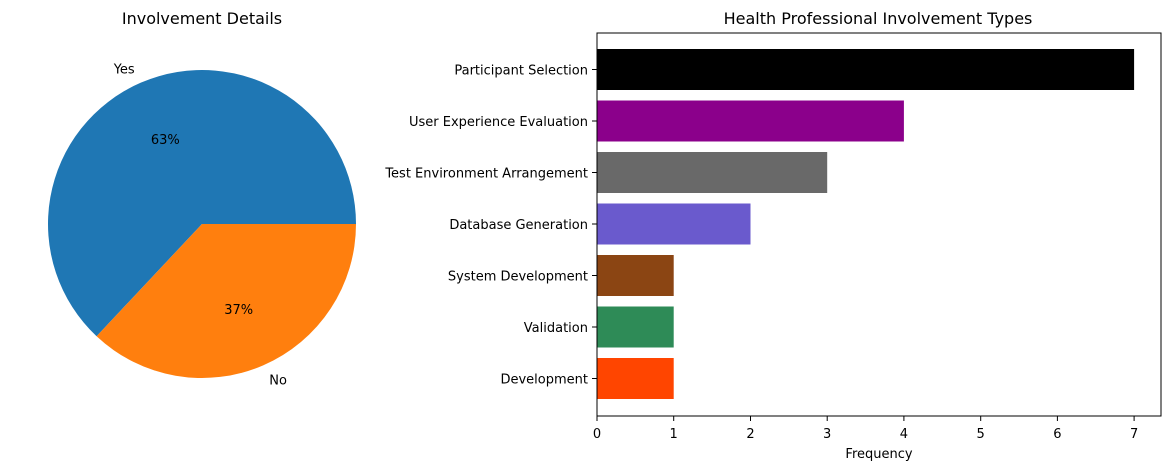  I want to click on x-tick-label: 0, so click(597, 434).